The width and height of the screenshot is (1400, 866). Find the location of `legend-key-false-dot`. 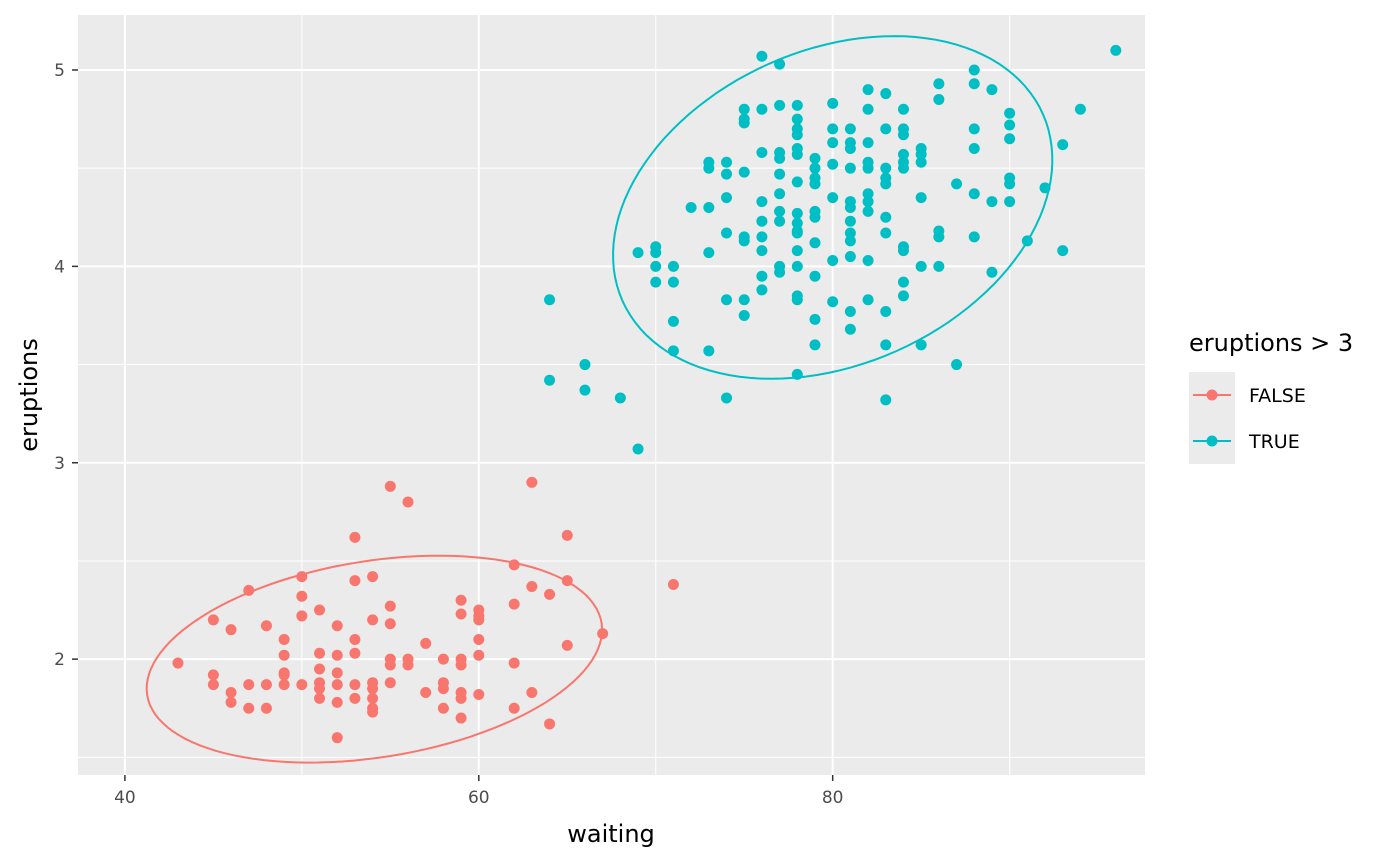

legend-key-false-dot is located at coordinates (1212, 395).